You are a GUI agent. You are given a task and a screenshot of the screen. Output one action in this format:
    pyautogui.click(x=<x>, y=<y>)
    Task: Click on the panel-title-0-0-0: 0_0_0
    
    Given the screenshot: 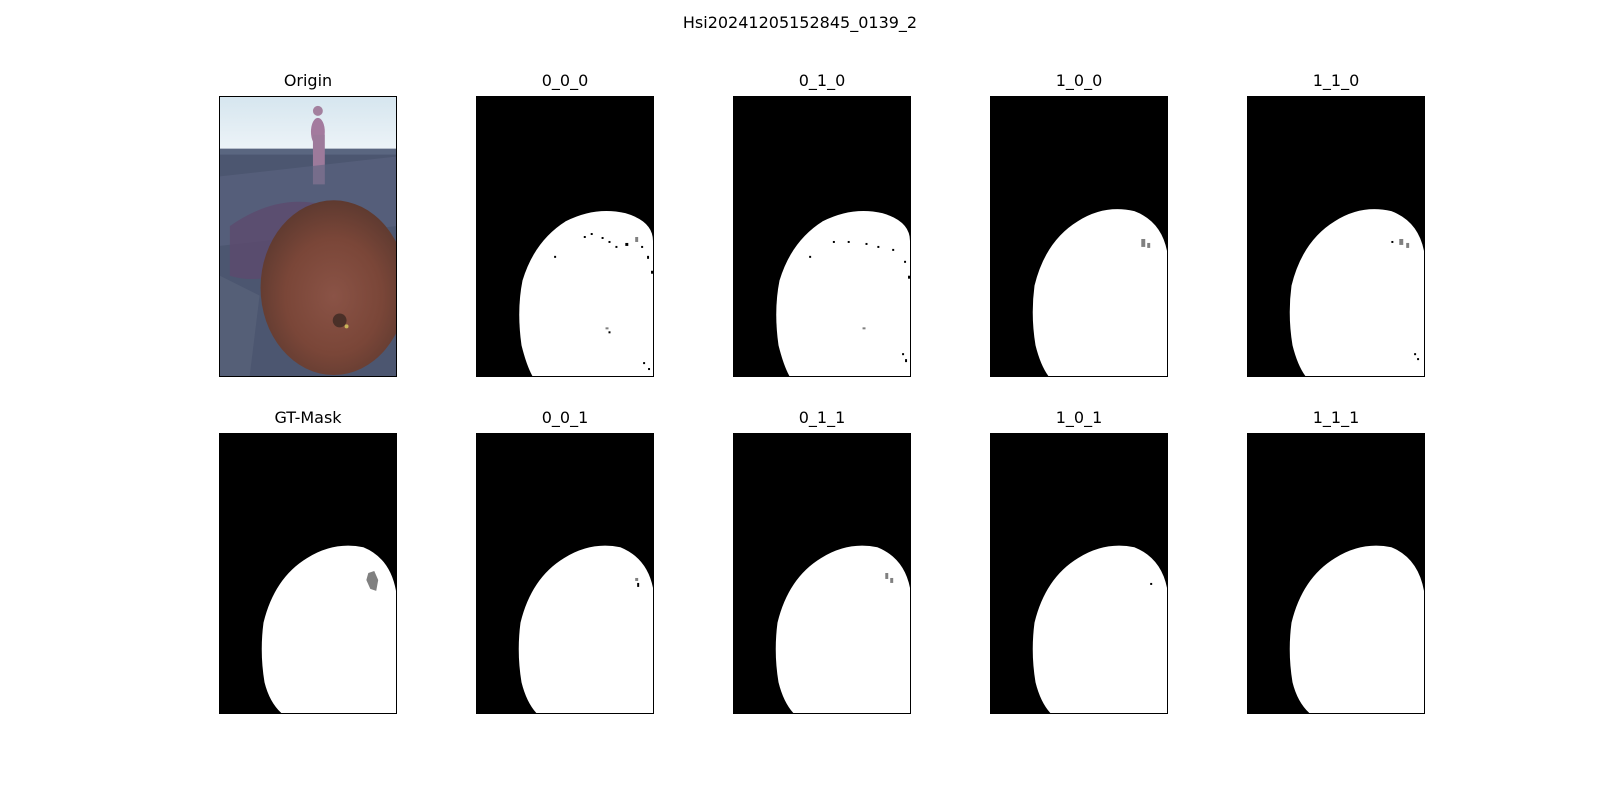 What is the action you would take?
    pyautogui.click(x=565, y=80)
    